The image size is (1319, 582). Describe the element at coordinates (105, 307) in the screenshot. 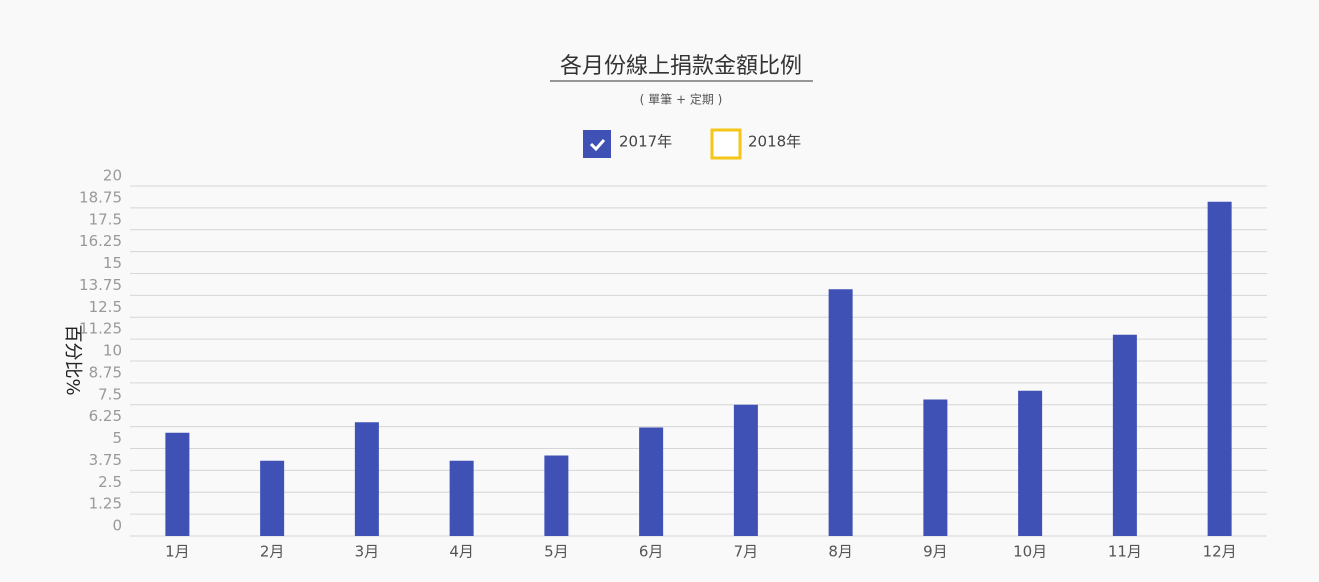

I see `y-tick-label: 12.5` at that location.